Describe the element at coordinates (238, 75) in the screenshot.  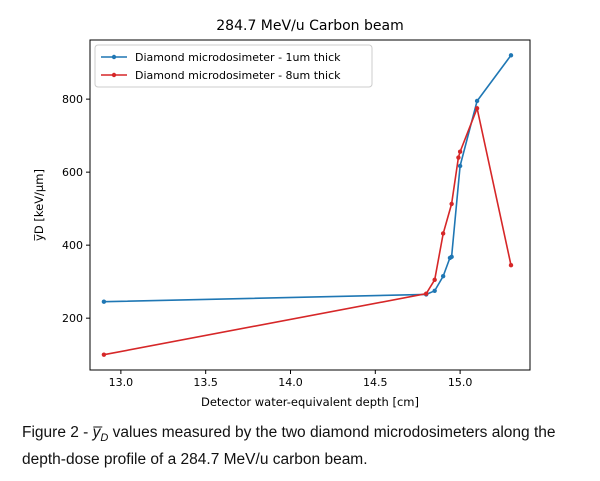
I see `legend-label: Diamond microdosimeter - 8um thick` at that location.